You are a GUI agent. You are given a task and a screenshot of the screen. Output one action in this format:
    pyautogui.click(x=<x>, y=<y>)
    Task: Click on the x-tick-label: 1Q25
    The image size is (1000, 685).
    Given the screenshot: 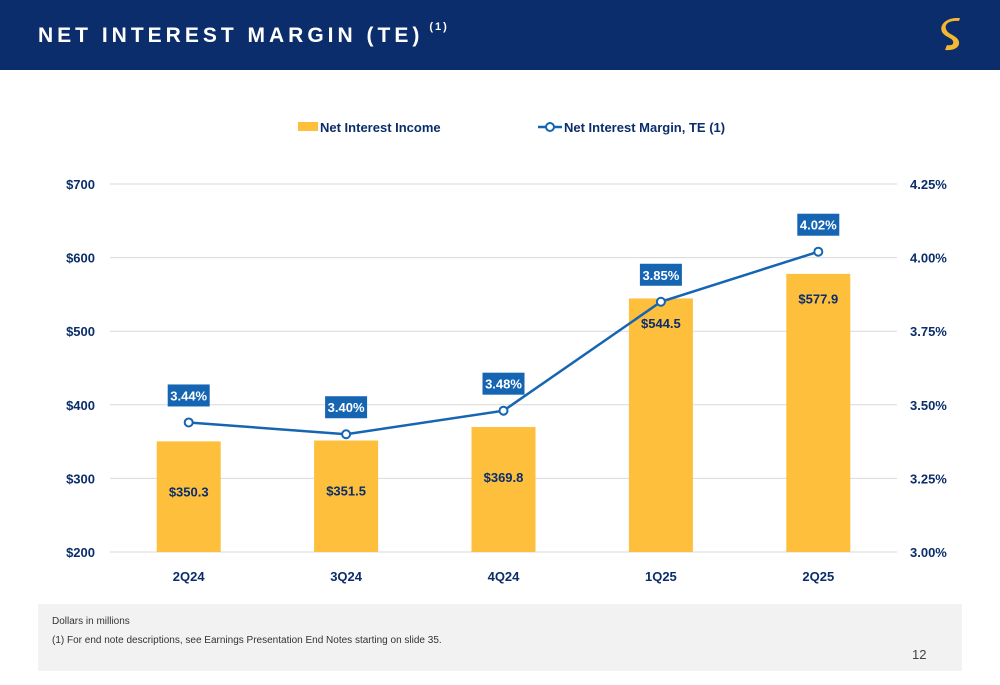 What is the action you would take?
    pyautogui.click(x=661, y=576)
    